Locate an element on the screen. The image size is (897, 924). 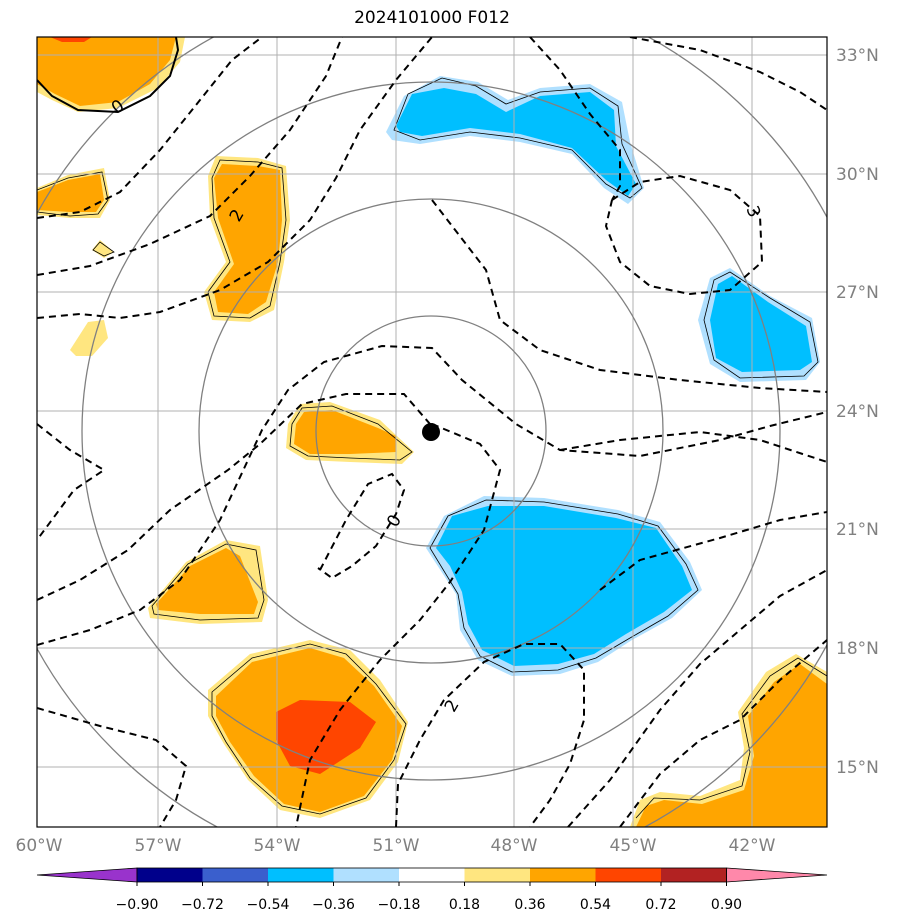
colorbar-tick-label: 0.90 is located at coordinates (726, 905).